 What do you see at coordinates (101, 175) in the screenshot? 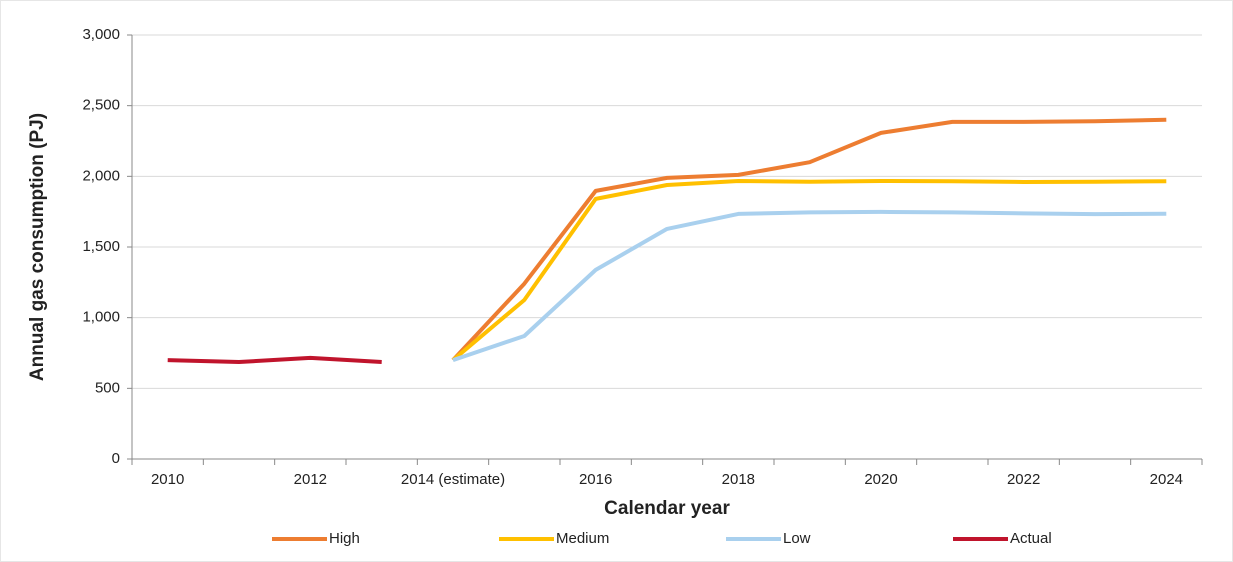
I see `y-tick-label: 2,000` at bounding box center [101, 175].